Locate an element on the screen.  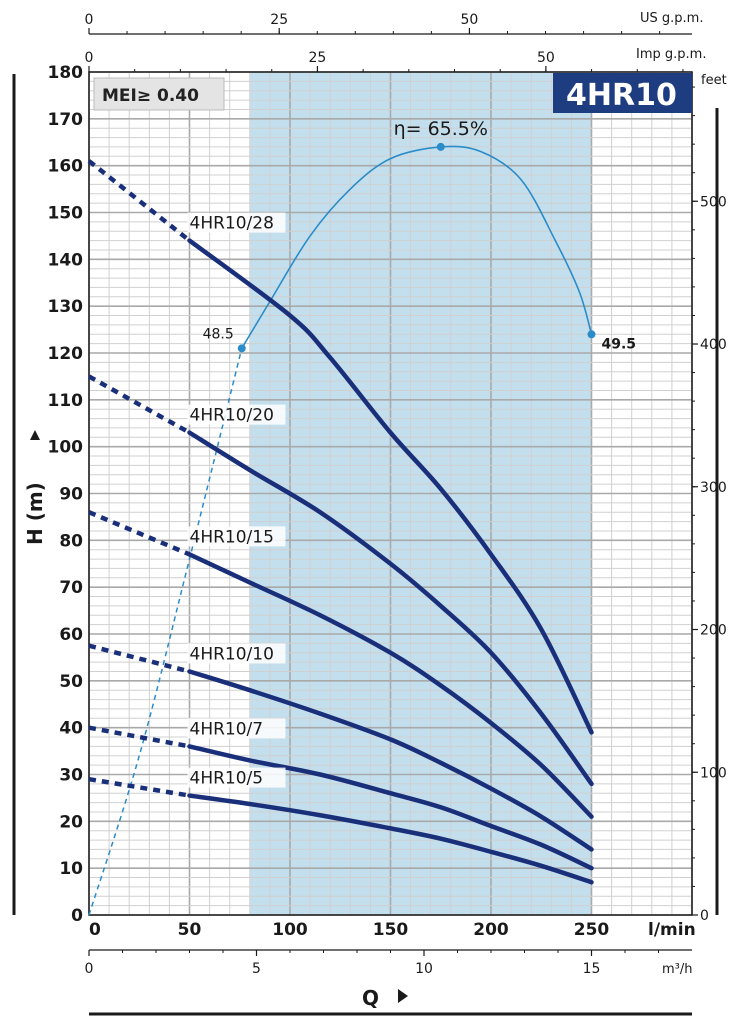
y-tick-label: 80 is located at coordinates (71, 541).